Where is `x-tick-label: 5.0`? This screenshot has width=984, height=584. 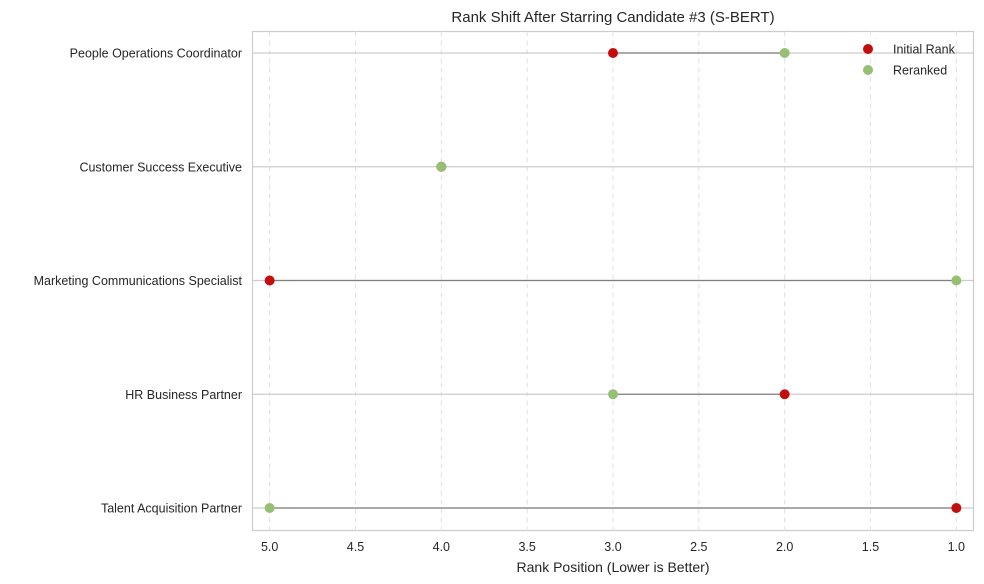
x-tick-label: 5.0 is located at coordinates (269, 547).